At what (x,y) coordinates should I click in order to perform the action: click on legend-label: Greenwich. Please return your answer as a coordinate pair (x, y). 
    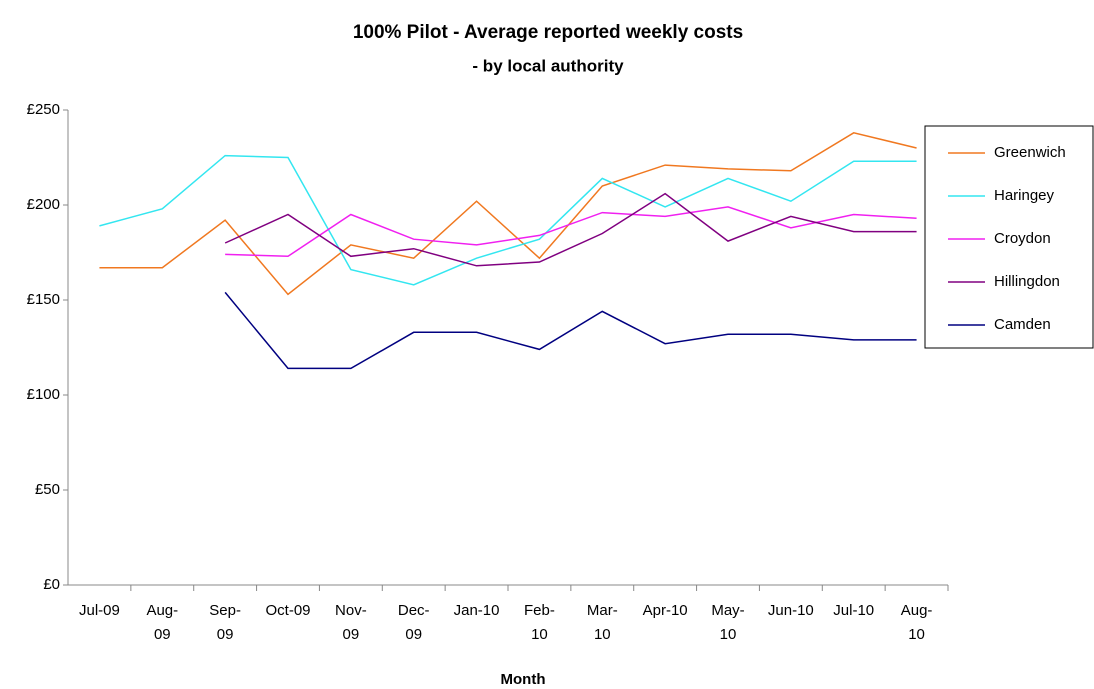
    Looking at the image, I should click on (1030, 152).